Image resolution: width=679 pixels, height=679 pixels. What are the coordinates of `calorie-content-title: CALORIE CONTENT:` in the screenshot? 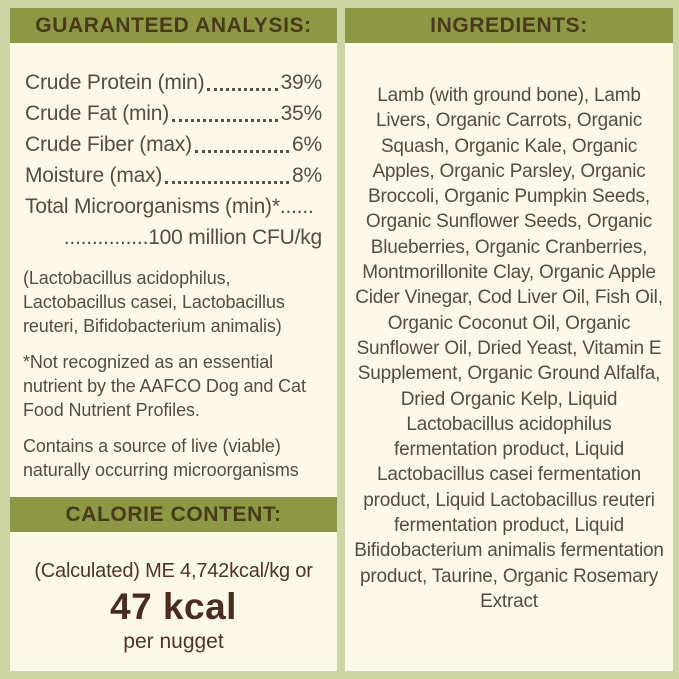 It's located at (173, 514).